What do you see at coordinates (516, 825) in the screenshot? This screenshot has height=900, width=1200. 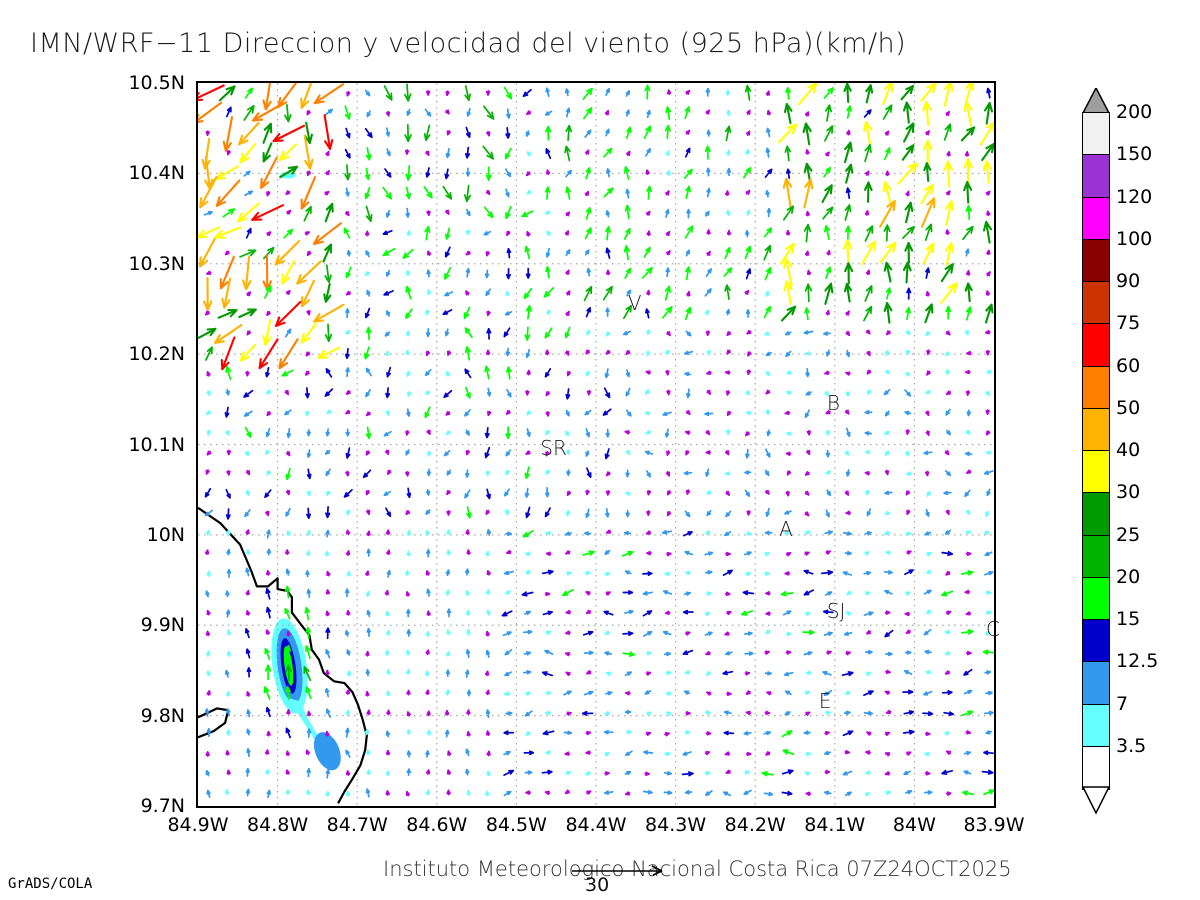 I see `x-axis-tick-label: 84.5W` at bounding box center [516, 825].